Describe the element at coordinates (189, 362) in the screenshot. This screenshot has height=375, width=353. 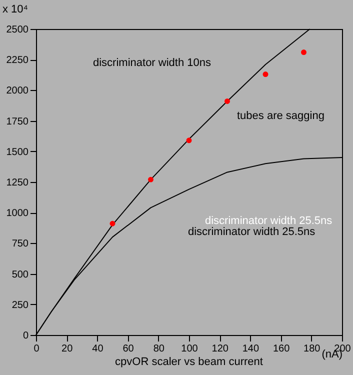
I see `text: cpvOR scaler vs beam current` at that location.